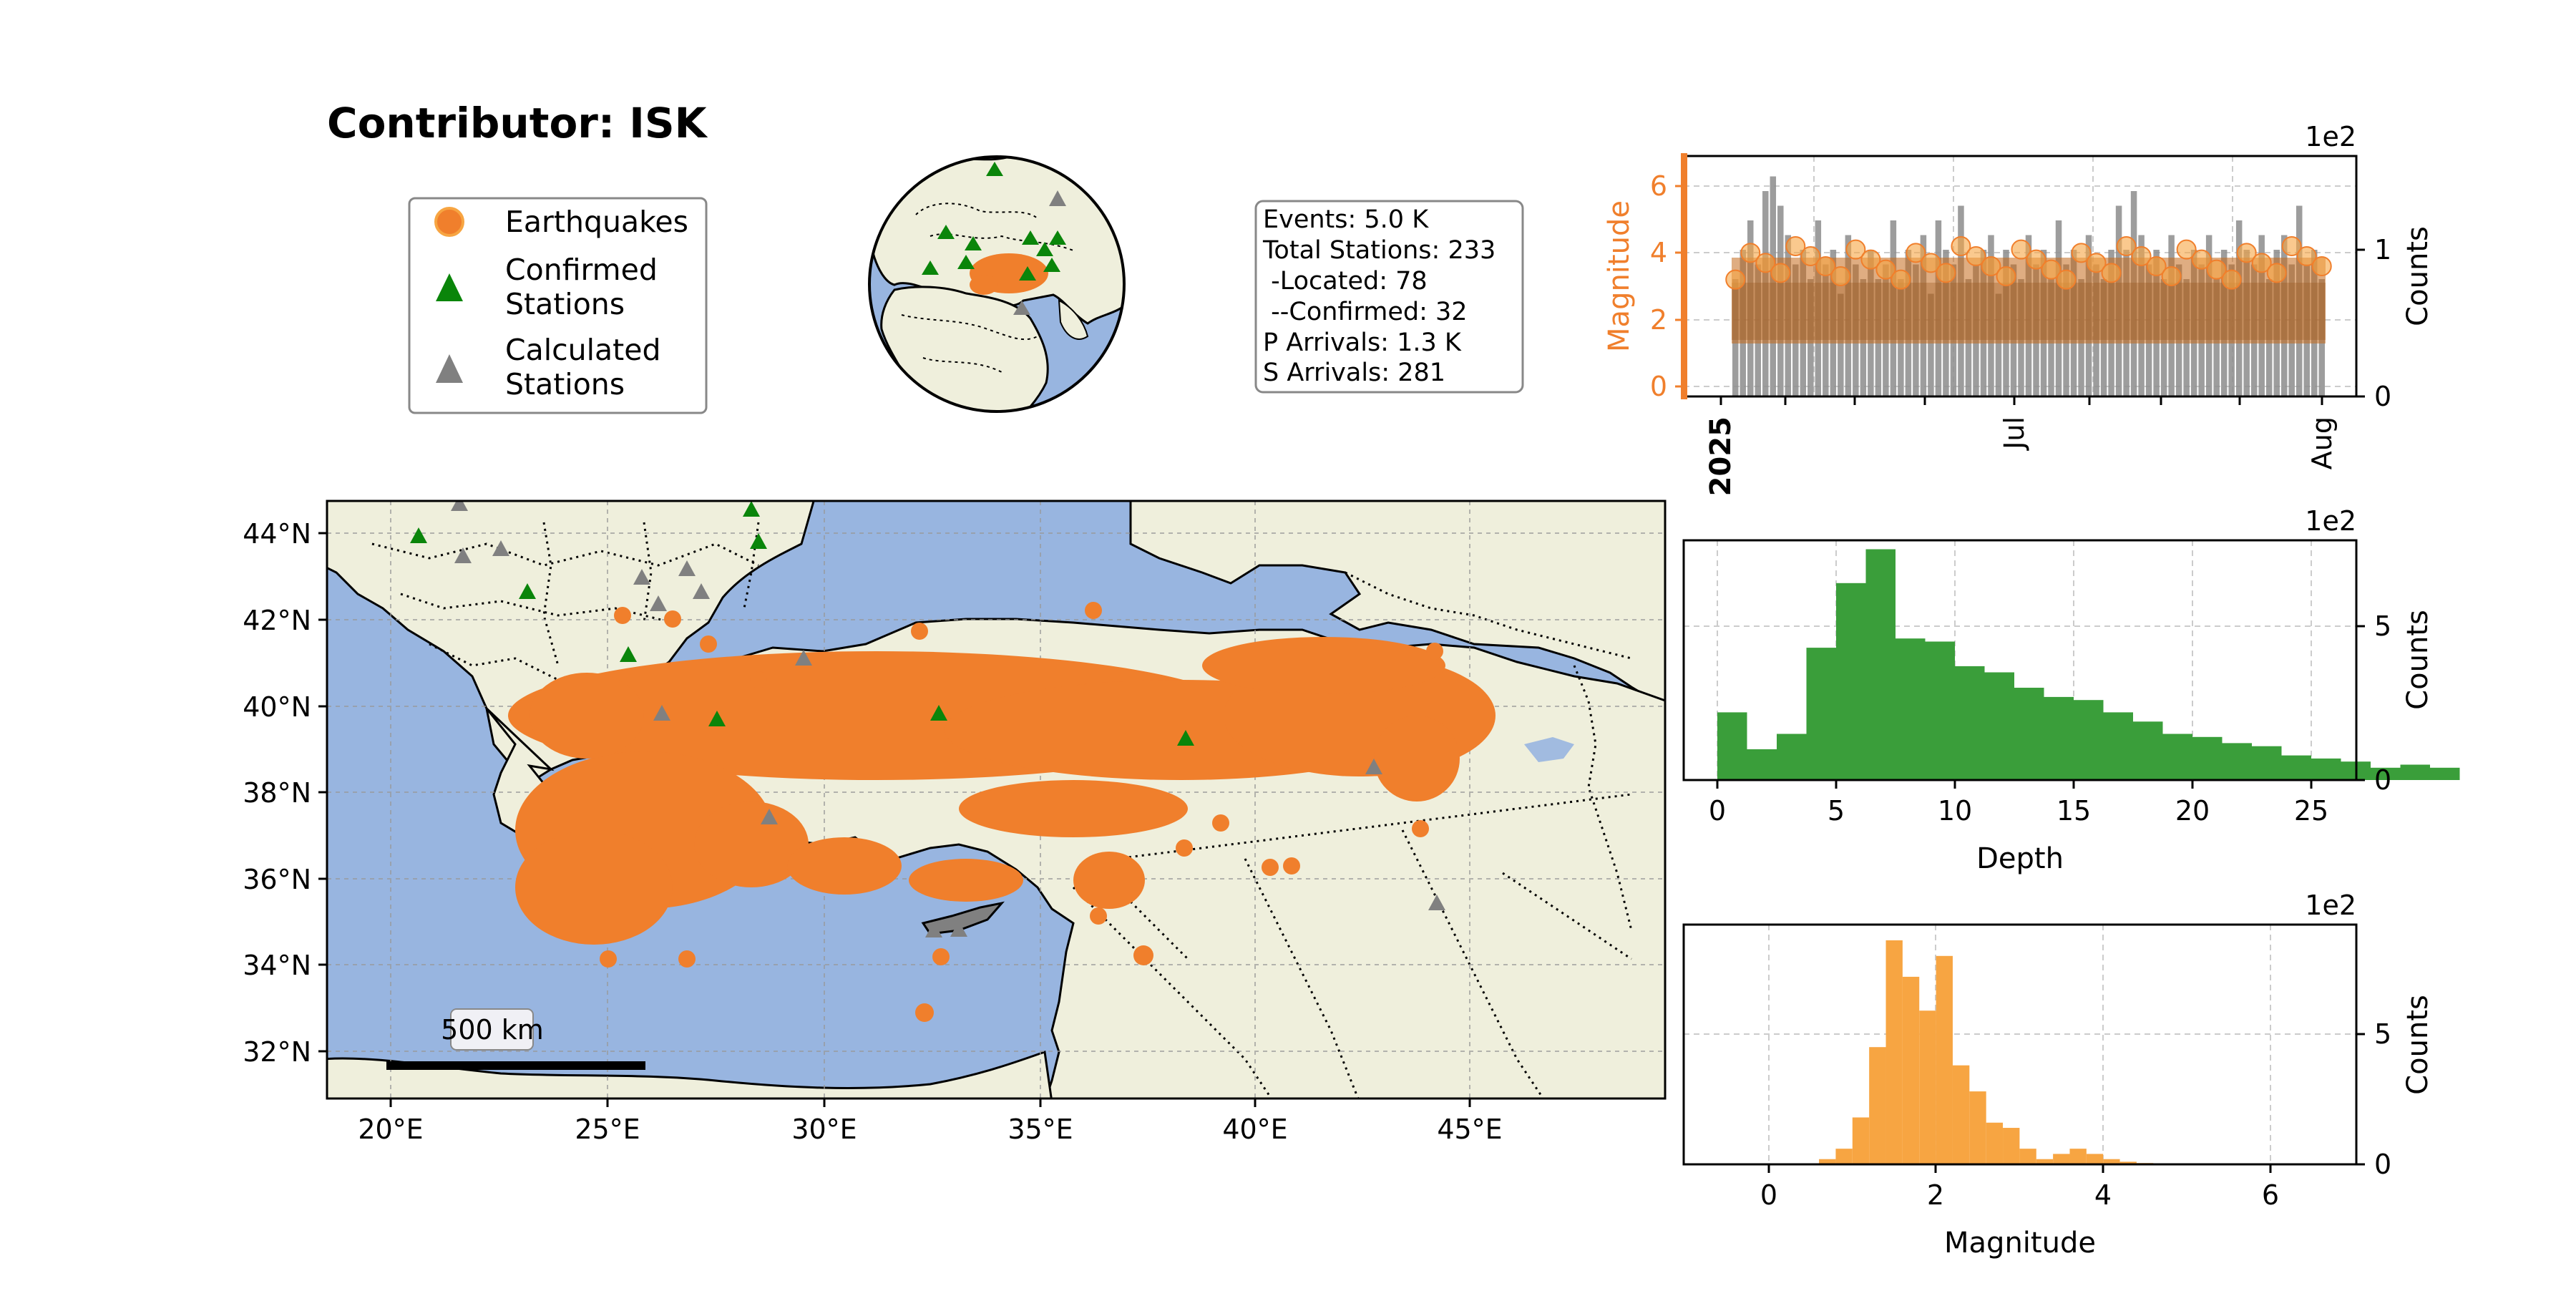 The image size is (2576, 1291). Describe the element at coordinates (517, 123) in the screenshot. I see `page-title: Contributor: ISK` at that location.